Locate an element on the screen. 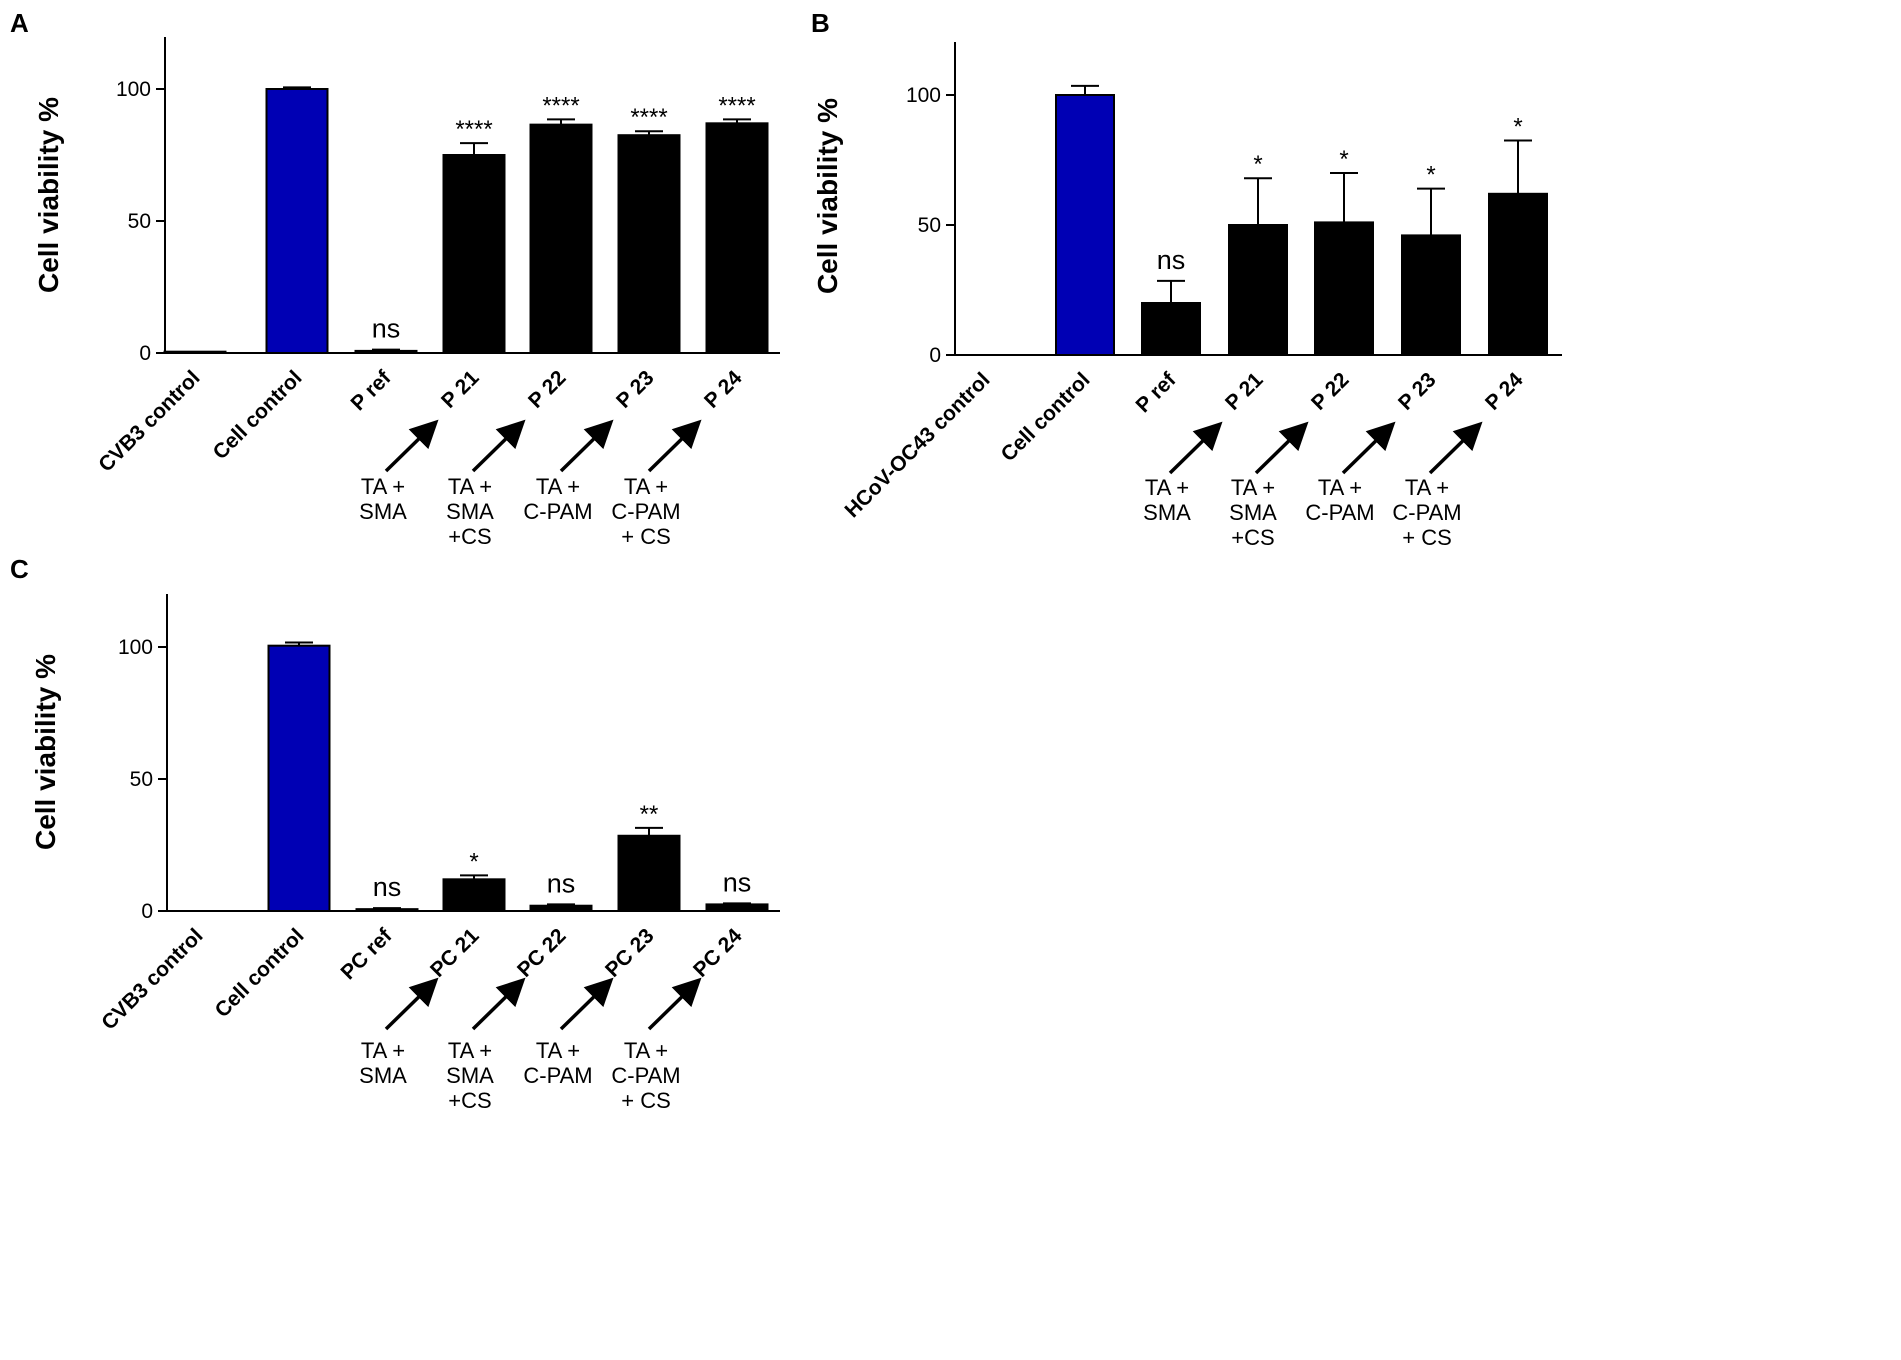  category-label: PC 21 is located at coordinates (455, 953).